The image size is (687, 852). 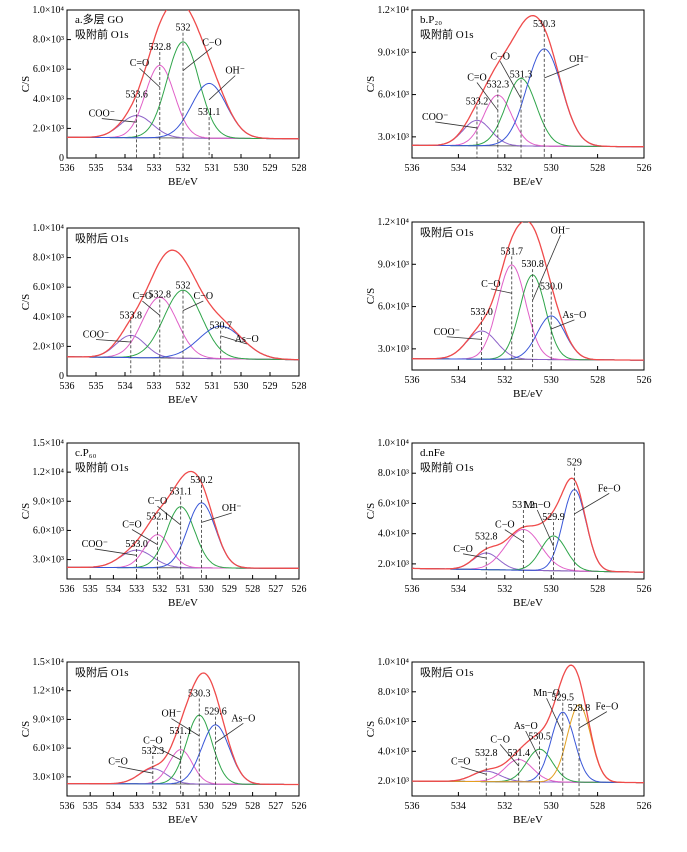 I want to click on y-tick-label: 3.0×10³, so click(x=48, y=560).